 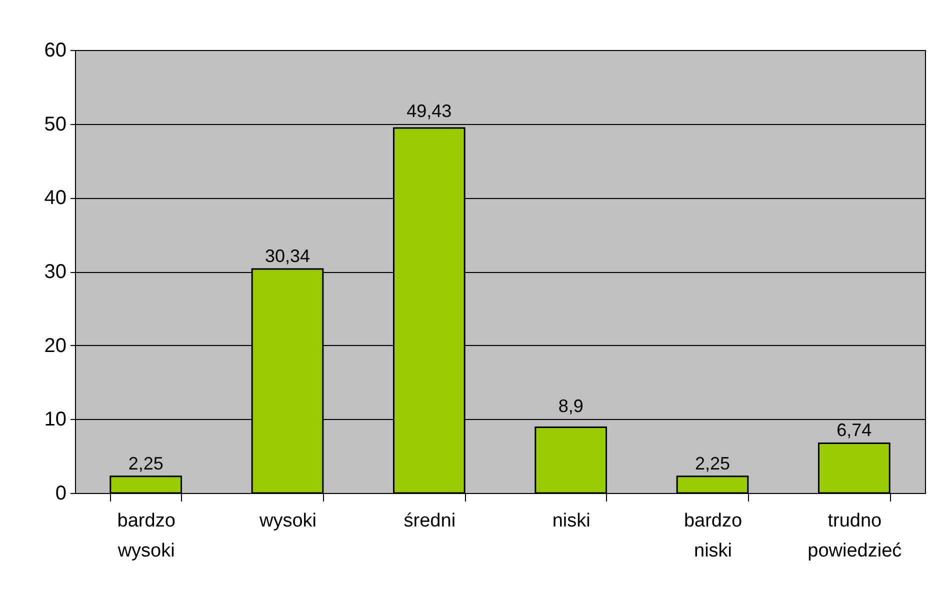 I want to click on y-tick-label: 20, so click(x=55, y=345).